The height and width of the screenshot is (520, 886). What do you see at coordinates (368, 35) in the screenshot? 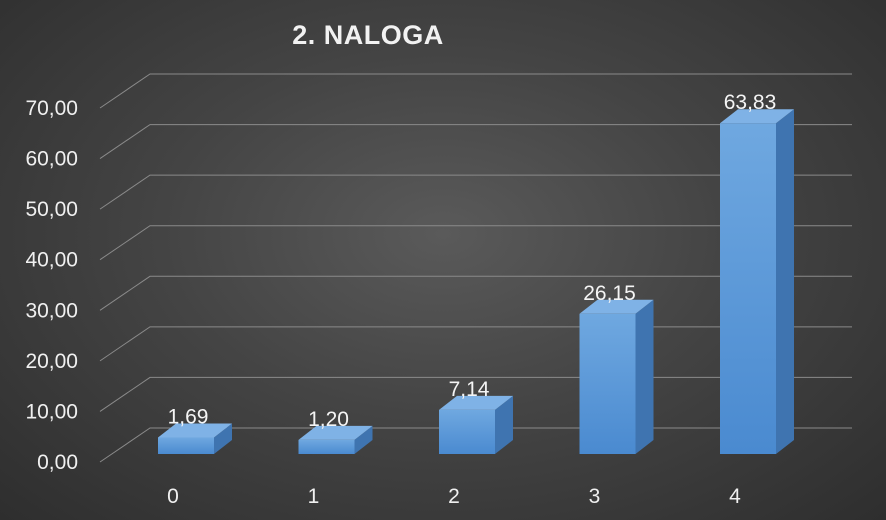
I see `chart-title: 2. NALOGA` at bounding box center [368, 35].